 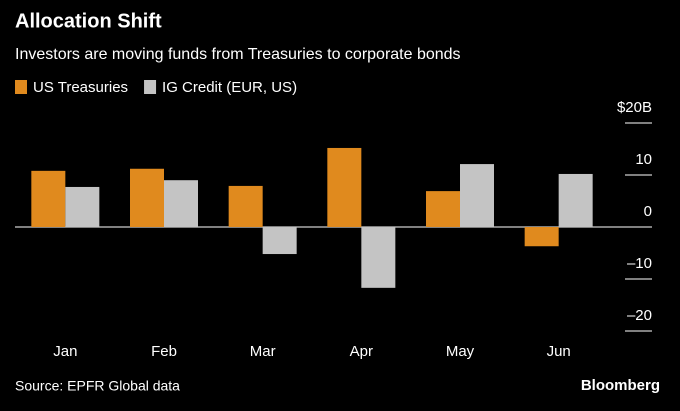 I want to click on x-tick-label: Apr, so click(x=361, y=351).